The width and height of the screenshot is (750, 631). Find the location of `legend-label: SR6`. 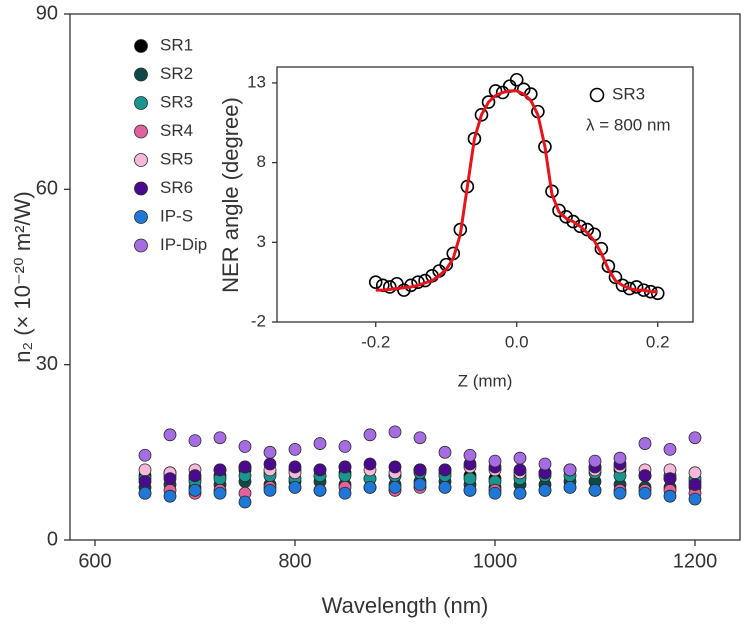

legend-label: SR6 is located at coordinates (176, 187).